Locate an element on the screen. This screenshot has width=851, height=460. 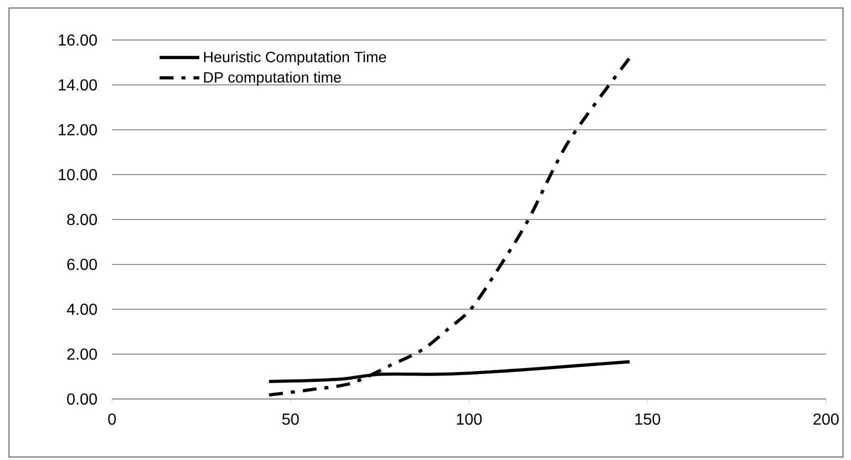
x-tick-label: 100 is located at coordinates (469, 419).